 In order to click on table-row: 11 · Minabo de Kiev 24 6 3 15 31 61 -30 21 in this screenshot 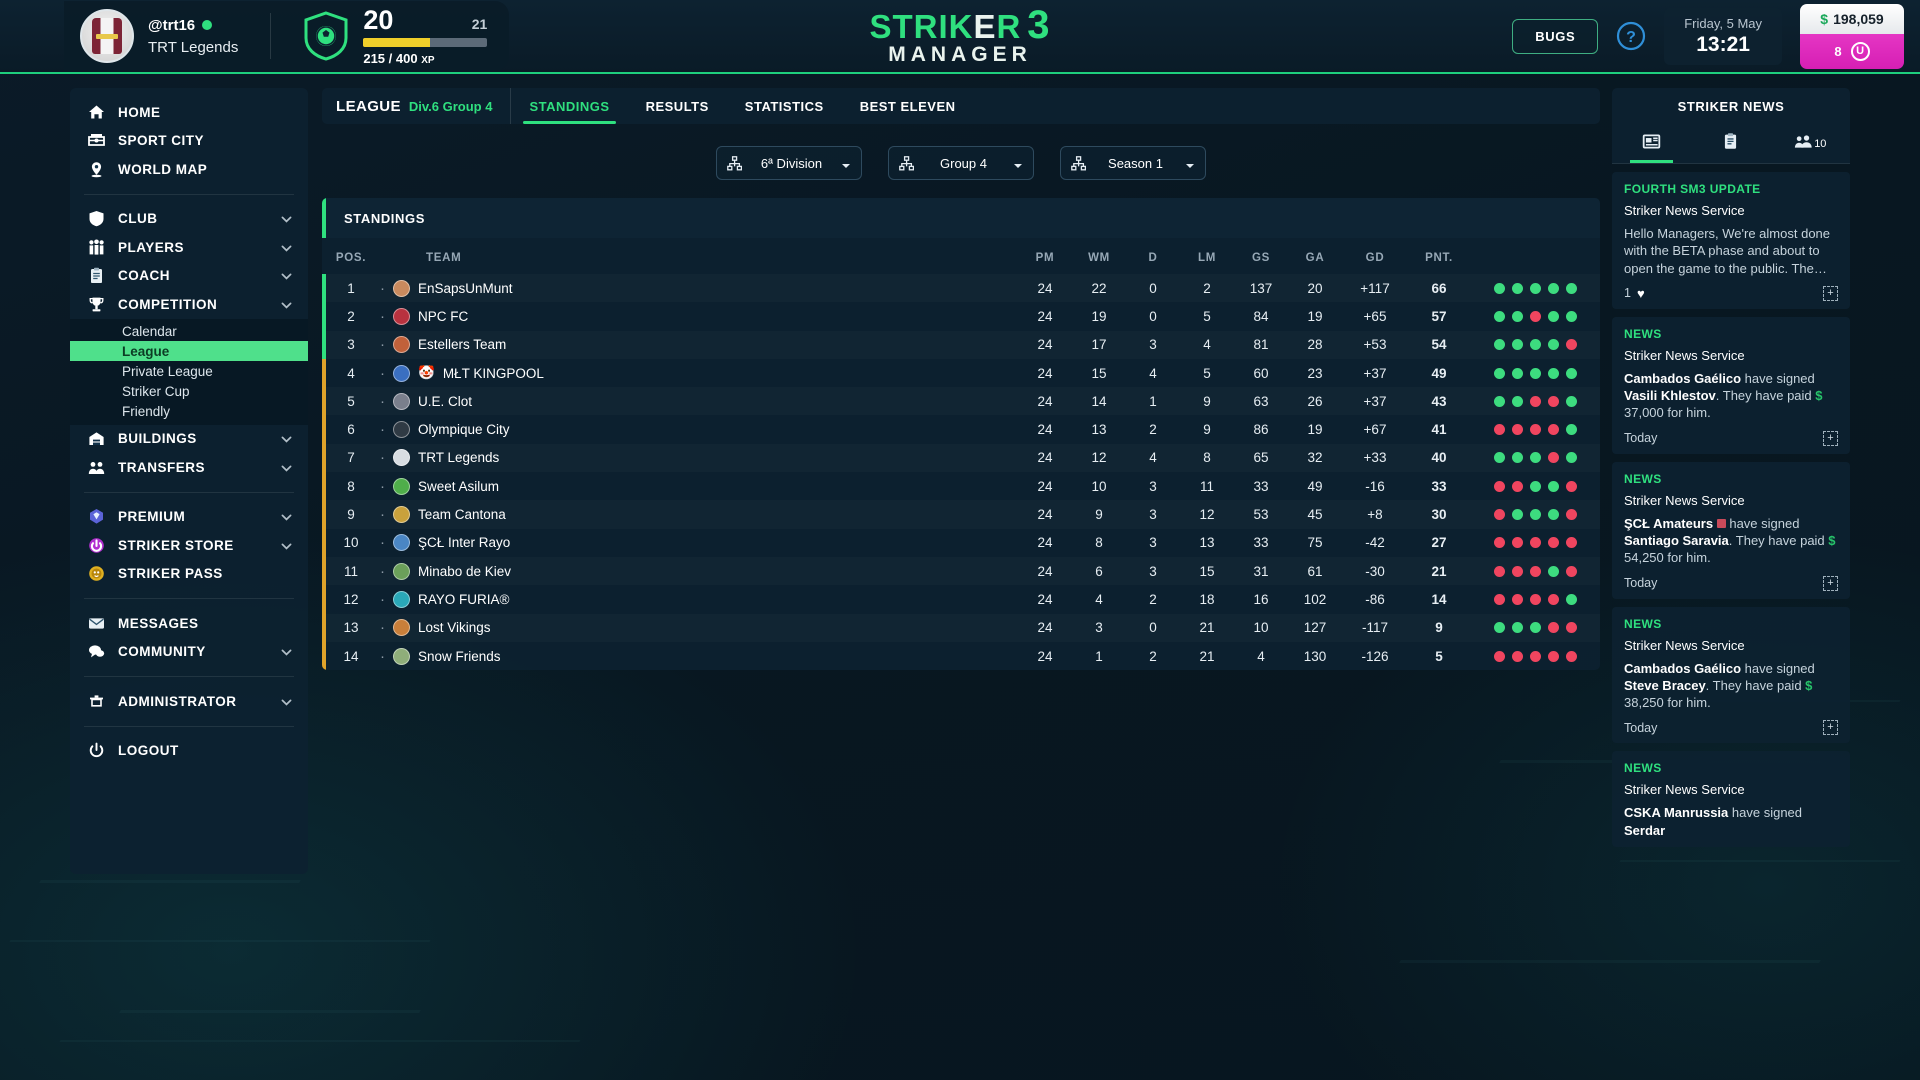, I will do `click(961, 571)`.